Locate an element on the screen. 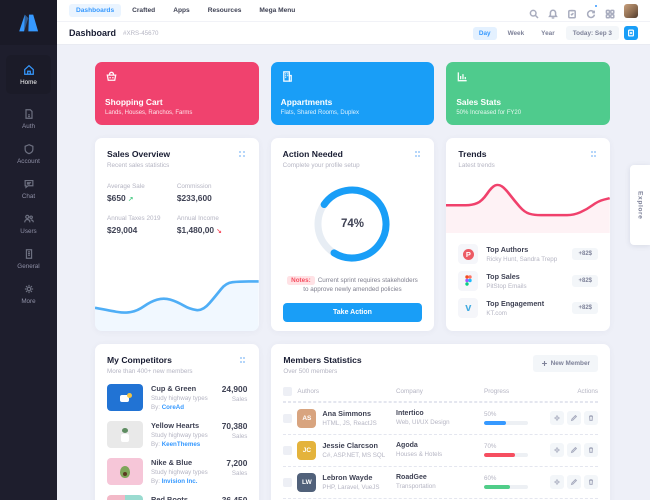 The width and height of the screenshot is (650, 500). appartments-card: Appartments Flats, Shared Rooms, Duplex is located at coordinates (352, 93).